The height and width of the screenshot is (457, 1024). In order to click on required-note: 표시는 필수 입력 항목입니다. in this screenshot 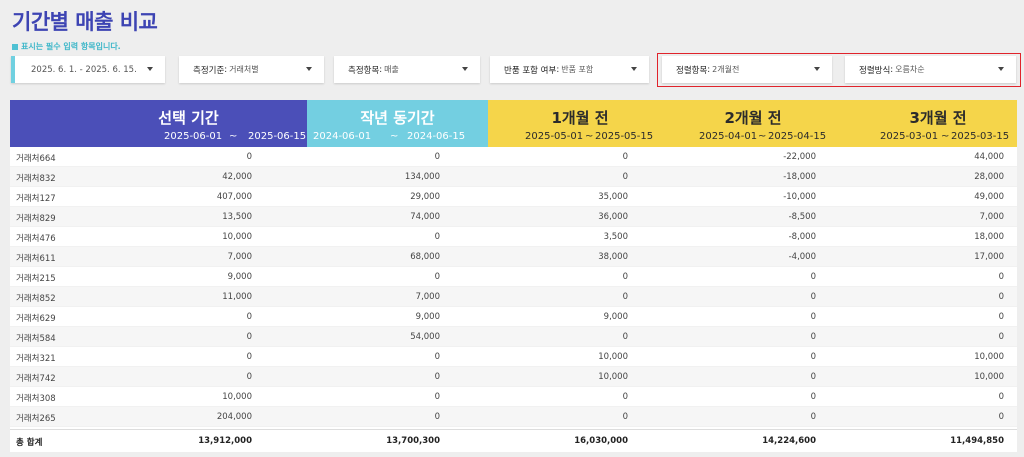, I will do `click(66, 46)`.